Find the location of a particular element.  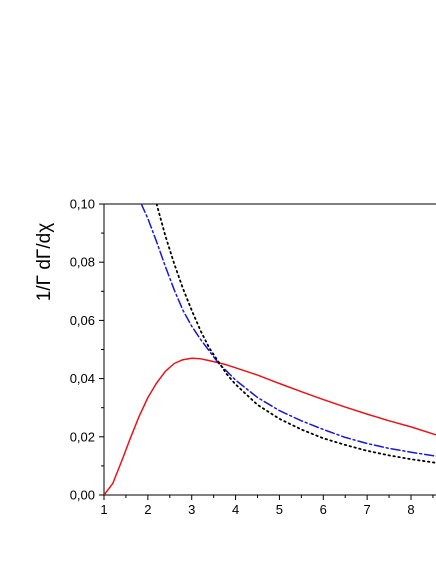

y-tick-label: 0,04 is located at coordinates (82, 378).